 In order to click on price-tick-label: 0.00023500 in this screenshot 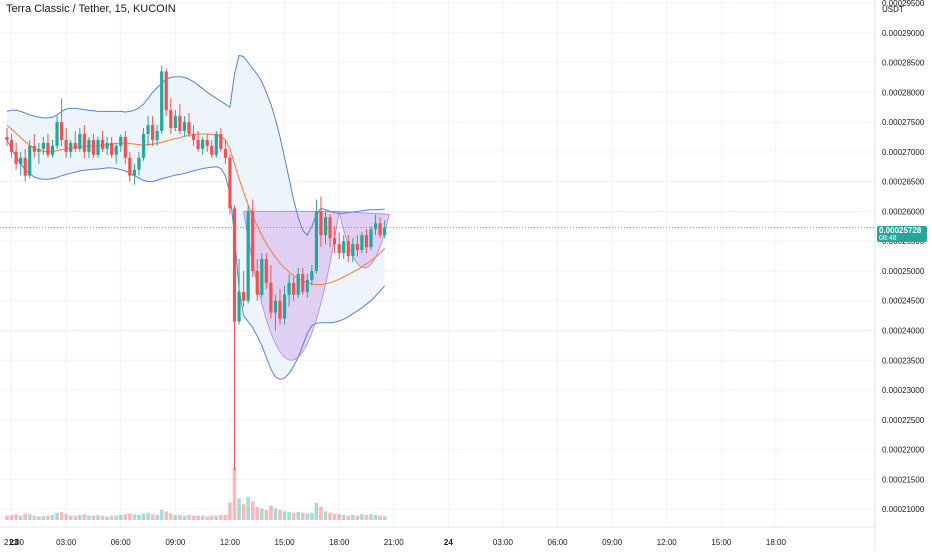, I will do `click(903, 360)`.